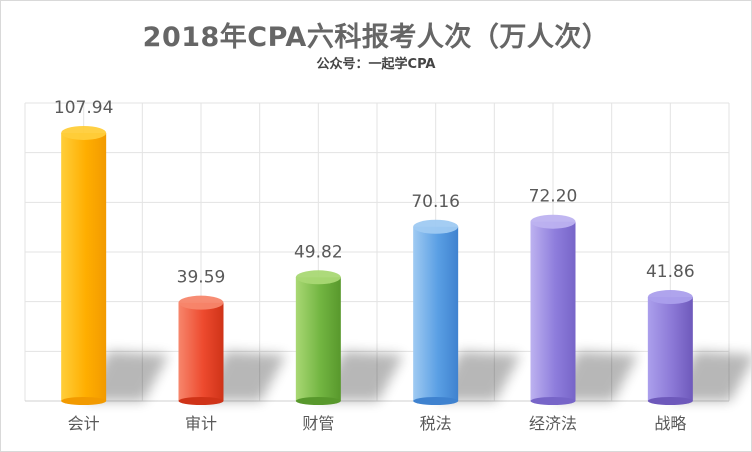 The width and height of the screenshot is (752, 452). I want to click on chart-subtitle: 公众号：一起学CPA, so click(376, 64).